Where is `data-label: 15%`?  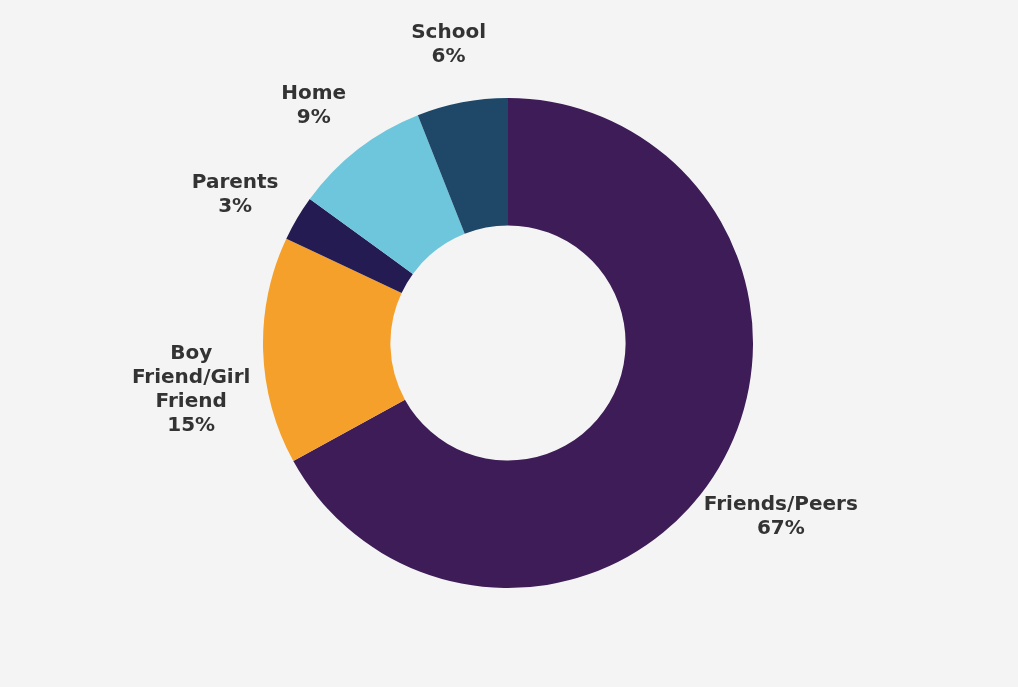
data-label: 15% is located at coordinates (191, 423).